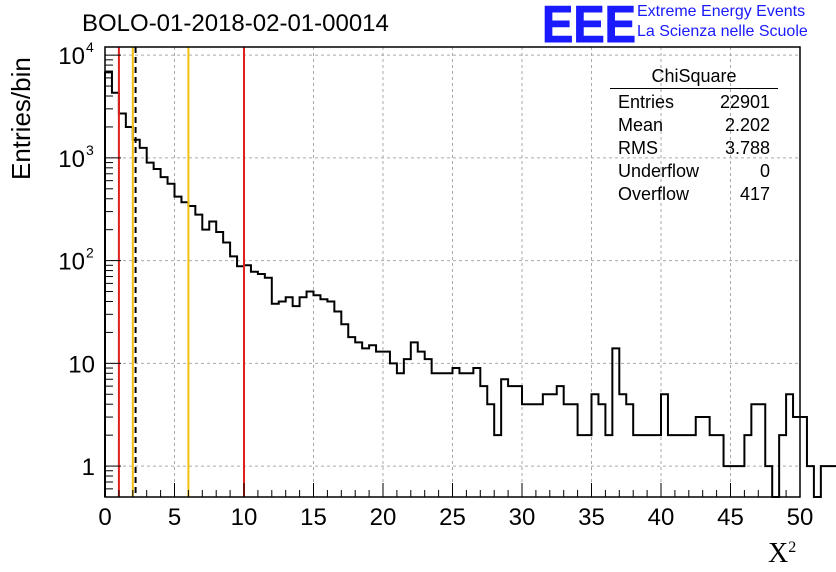 The height and width of the screenshot is (572, 836). What do you see at coordinates (522, 517) in the screenshot?
I see `x-tick-label: 30` at bounding box center [522, 517].